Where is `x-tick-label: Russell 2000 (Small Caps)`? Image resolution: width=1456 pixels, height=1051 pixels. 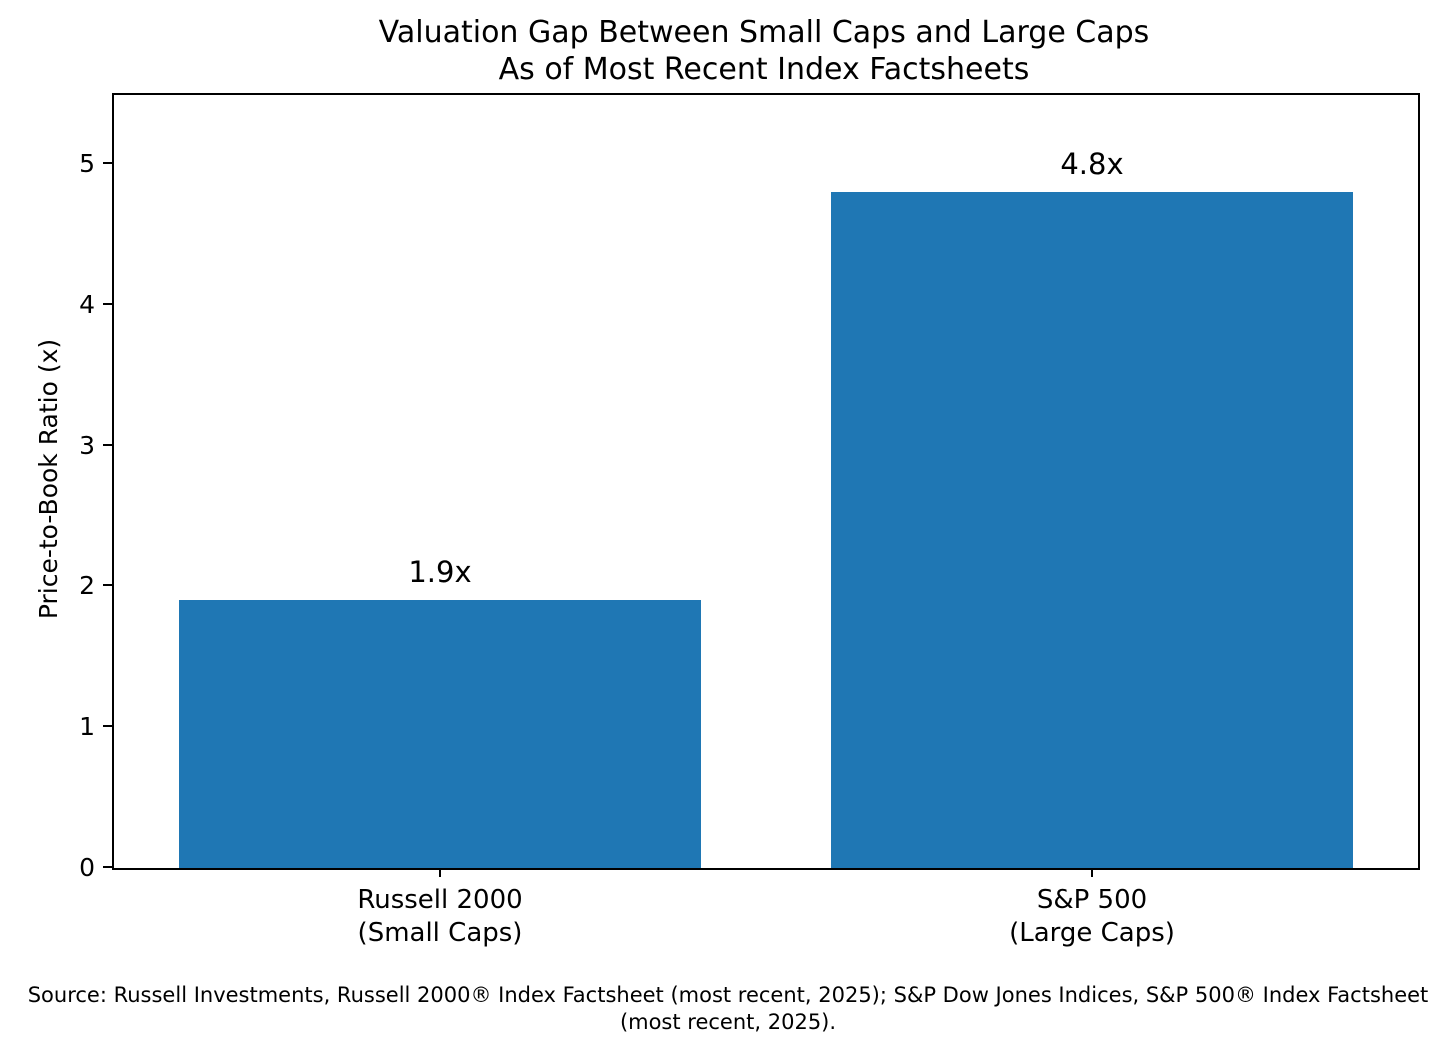
x-tick-label: Russell 2000 (Small Caps) is located at coordinates (440, 916).